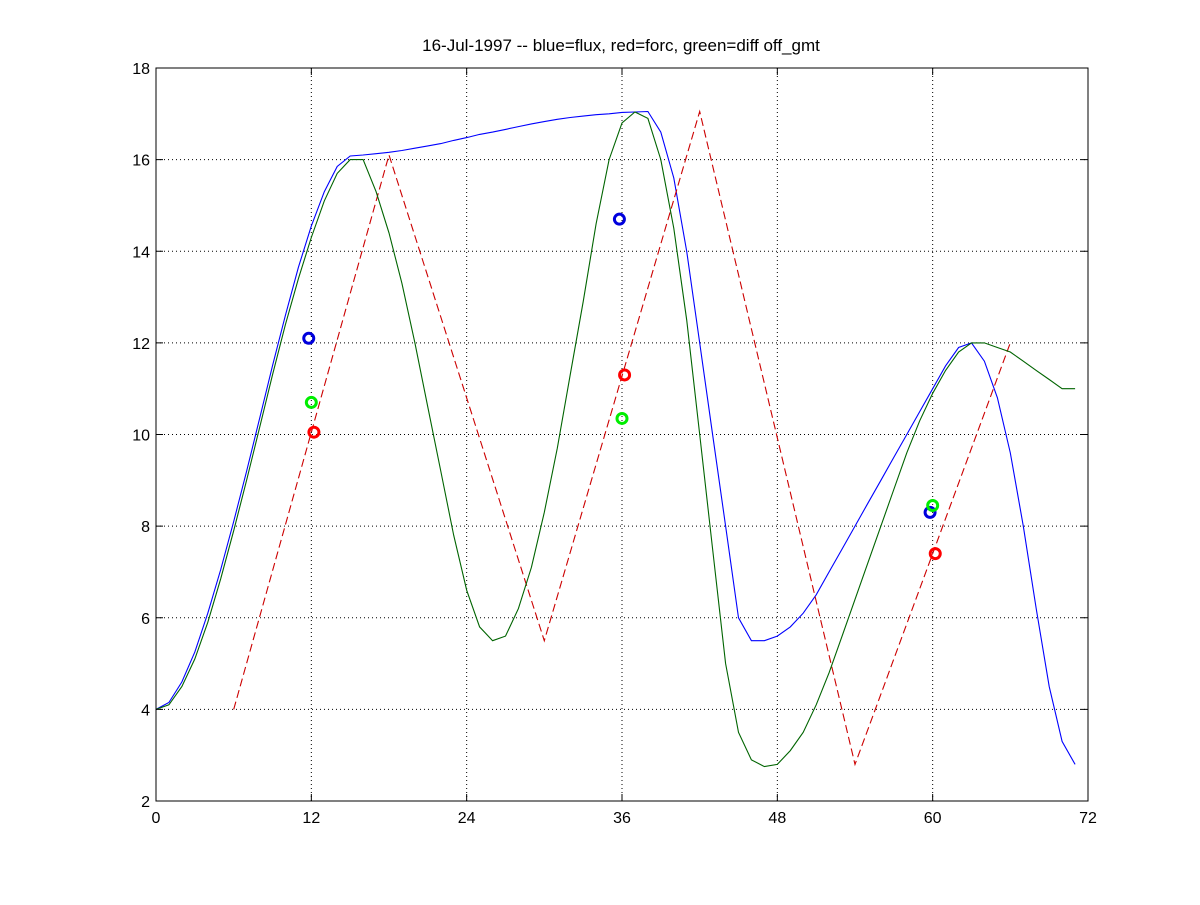 The image size is (1200, 905). What do you see at coordinates (933, 818) in the screenshot?
I see `x-tick-label: 60` at bounding box center [933, 818].